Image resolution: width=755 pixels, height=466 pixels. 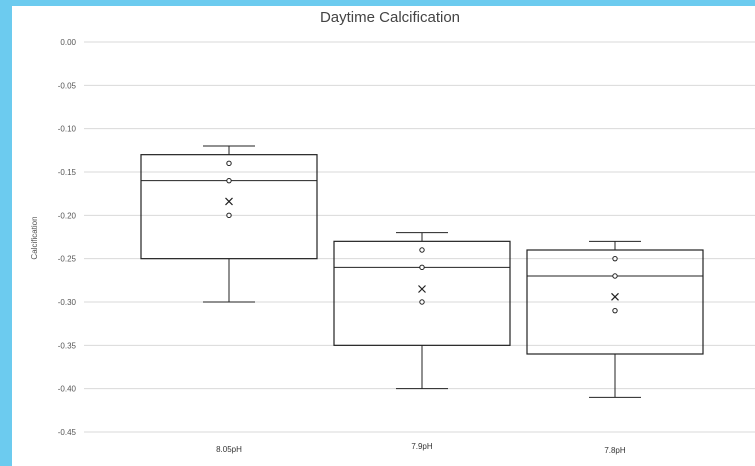 I want to click on x-category-label: 7.8pH, so click(x=615, y=450).